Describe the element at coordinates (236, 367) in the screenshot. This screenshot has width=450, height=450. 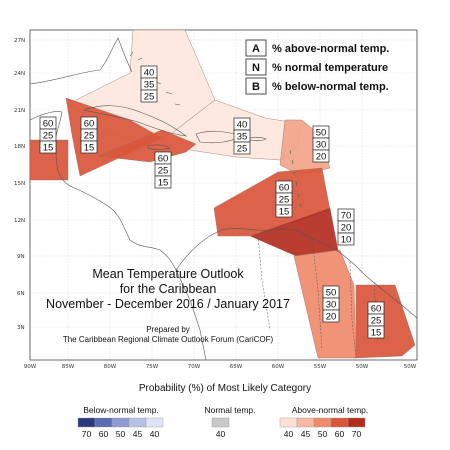
I see `lon-label: 65W` at that location.